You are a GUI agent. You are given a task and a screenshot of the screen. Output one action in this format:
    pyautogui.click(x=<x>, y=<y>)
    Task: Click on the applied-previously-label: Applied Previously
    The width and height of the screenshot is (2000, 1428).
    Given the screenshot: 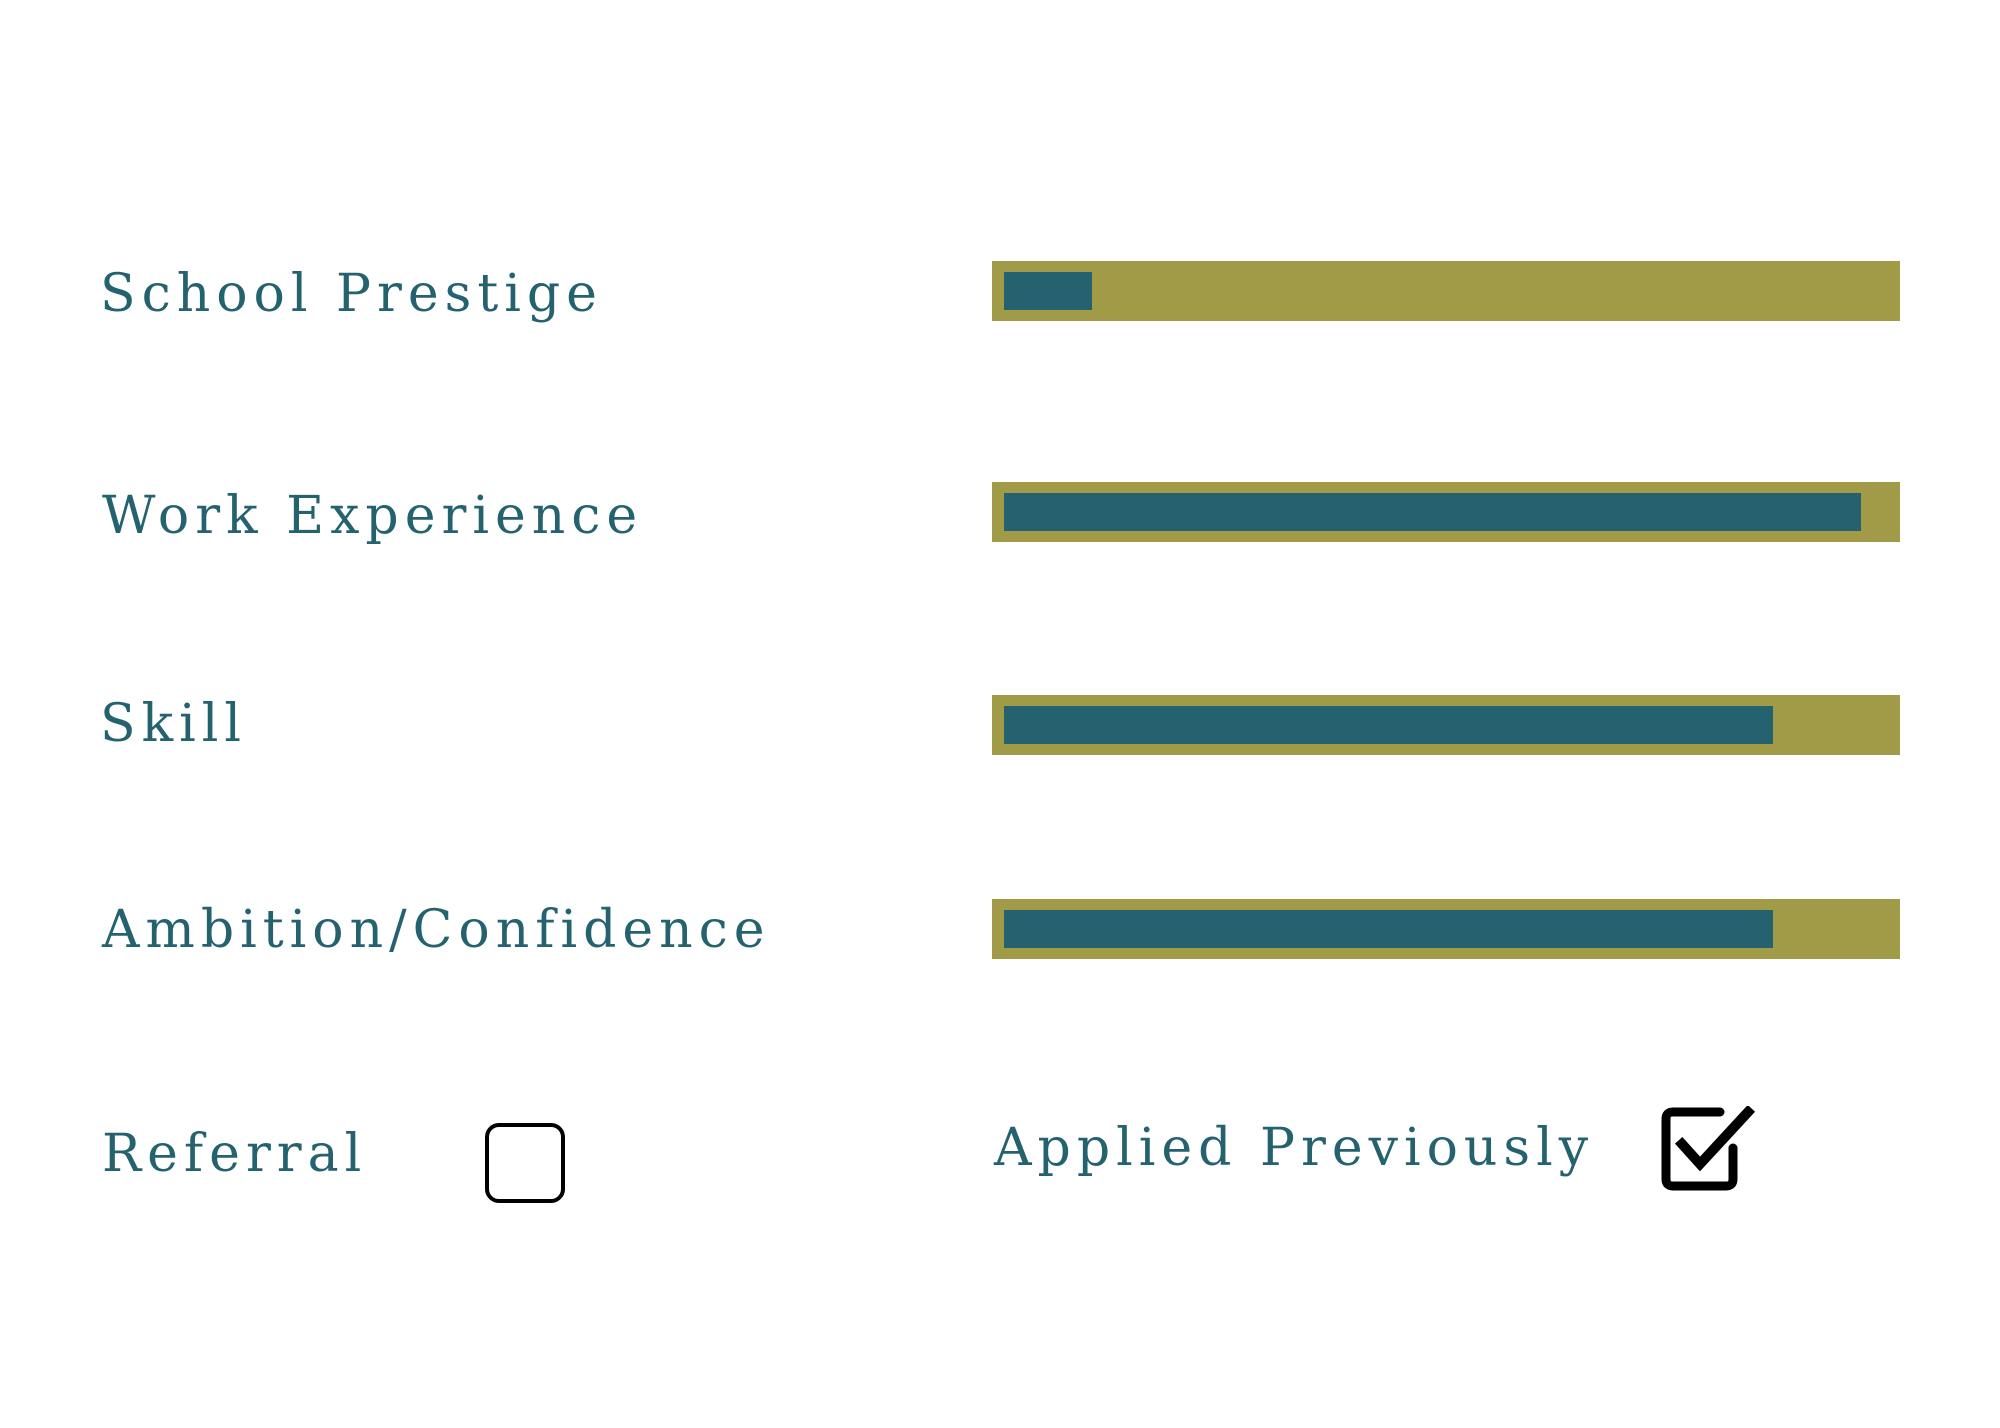 What is the action you would take?
    pyautogui.click(x=1294, y=1148)
    